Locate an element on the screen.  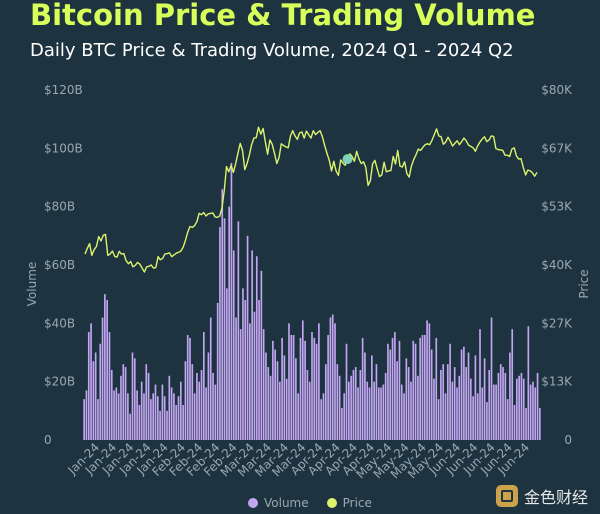
price-marker is located at coordinates (347, 159).